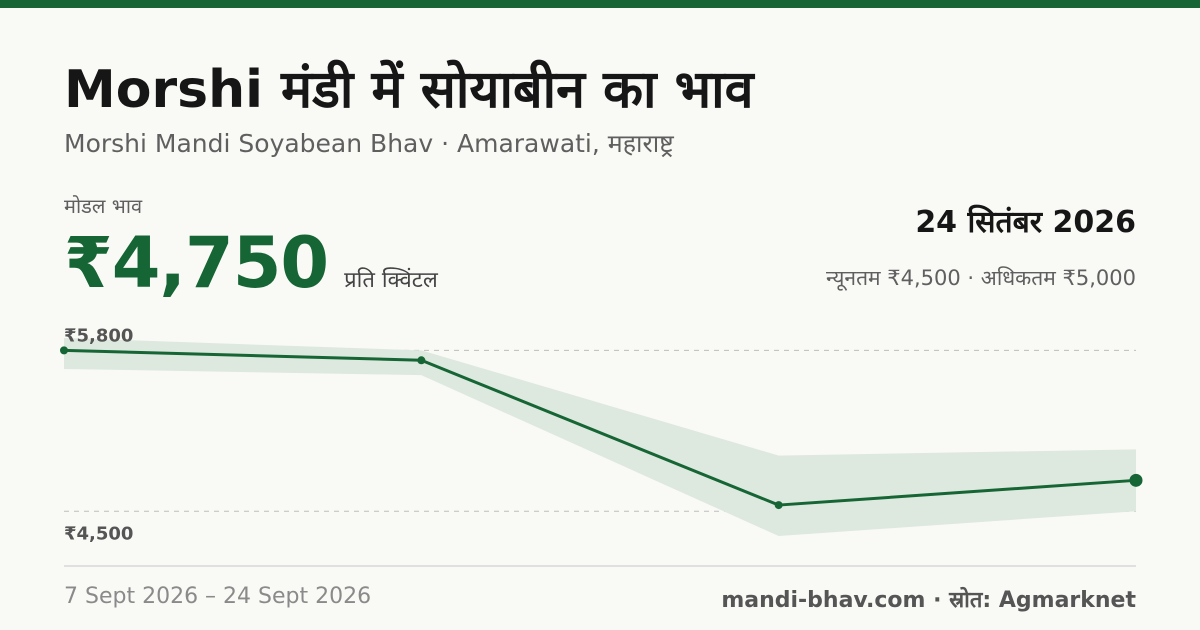 This screenshot has width=1200, height=630. Describe the element at coordinates (98, 434) in the screenshot. I see `chart-tick-labels: ₹5,800 ₹4,500` at that location.